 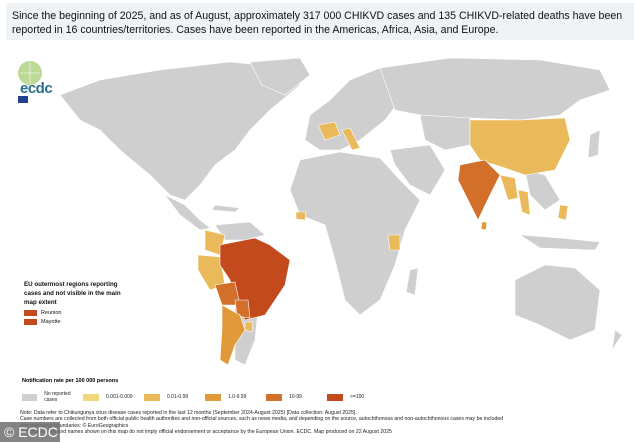 I want to click on legend-item: 0.001-0.009, so click(x=113, y=397).